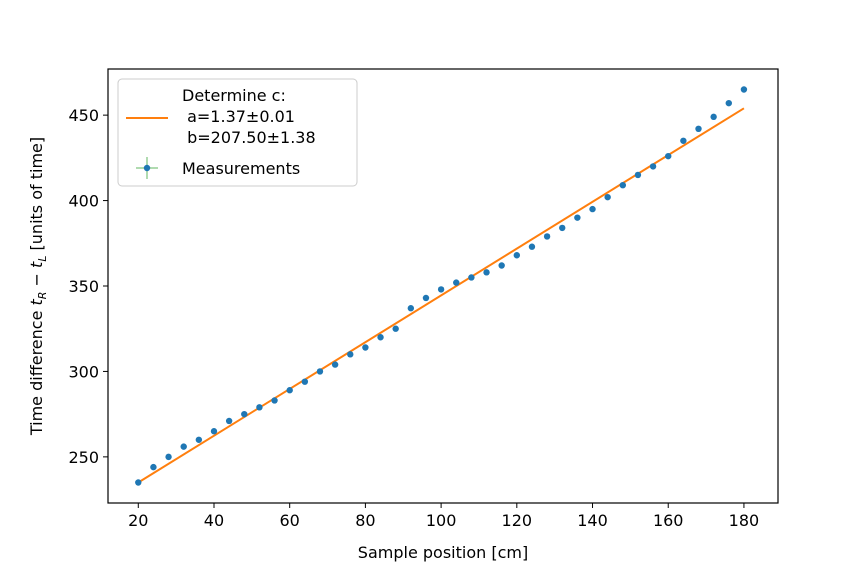 The image size is (864, 576). What do you see at coordinates (592, 520) in the screenshot?
I see `x-tick-label: 140` at bounding box center [592, 520].